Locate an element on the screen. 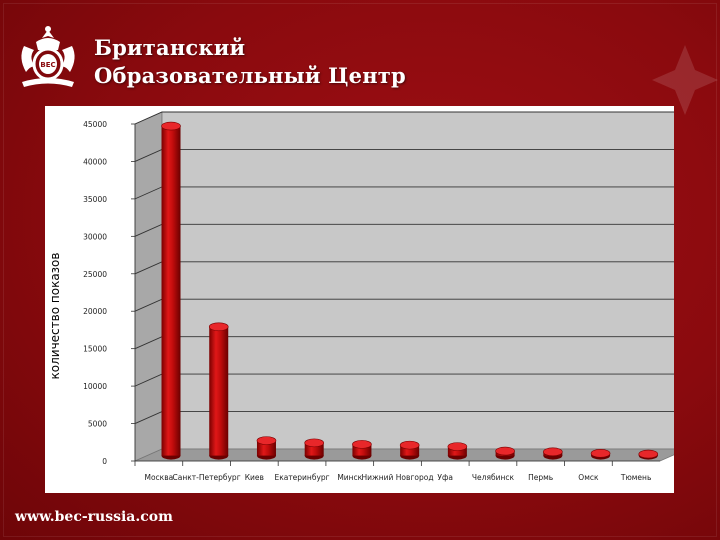  y-tick-label: 45000 is located at coordinates (95, 124).